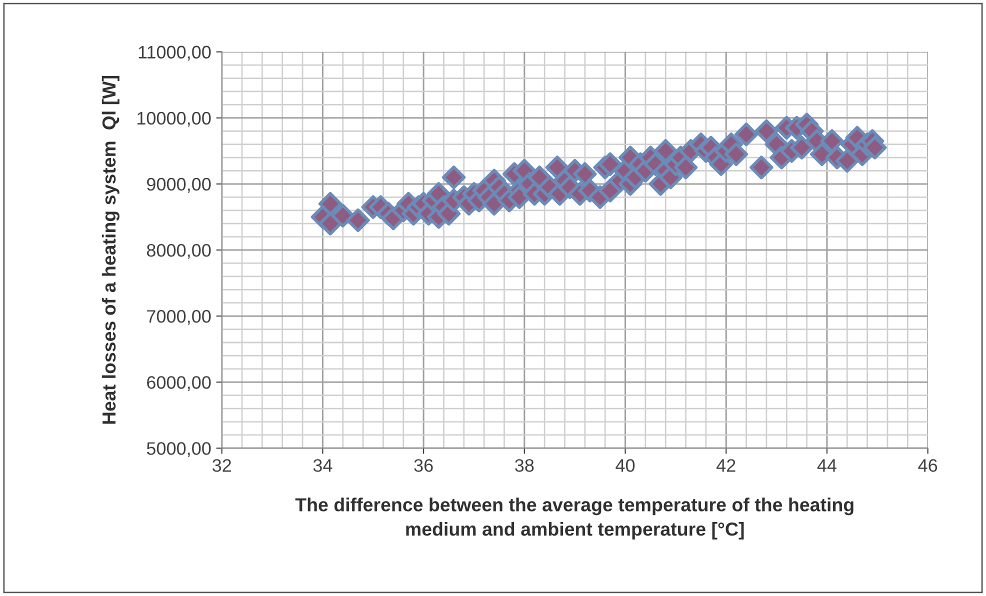 This screenshot has width=986, height=596. Describe the element at coordinates (625, 465) in the screenshot. I see `x-tick-label: 40` at that location.